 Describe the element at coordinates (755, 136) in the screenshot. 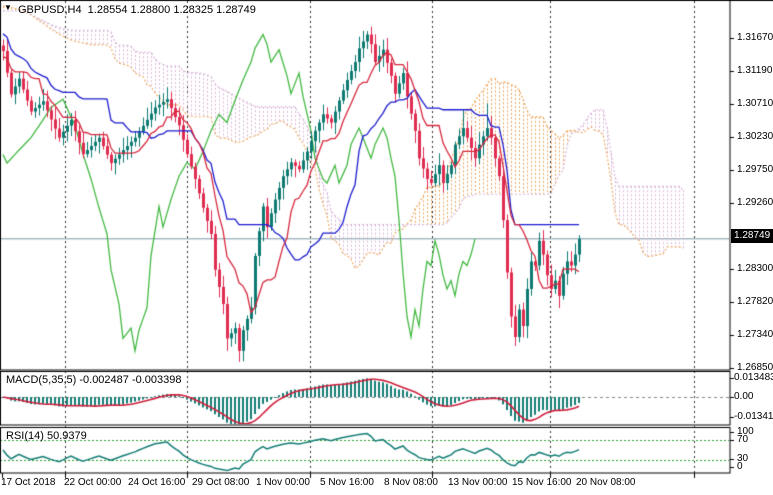

I see `price-axis-label: 1.30230` at that location.